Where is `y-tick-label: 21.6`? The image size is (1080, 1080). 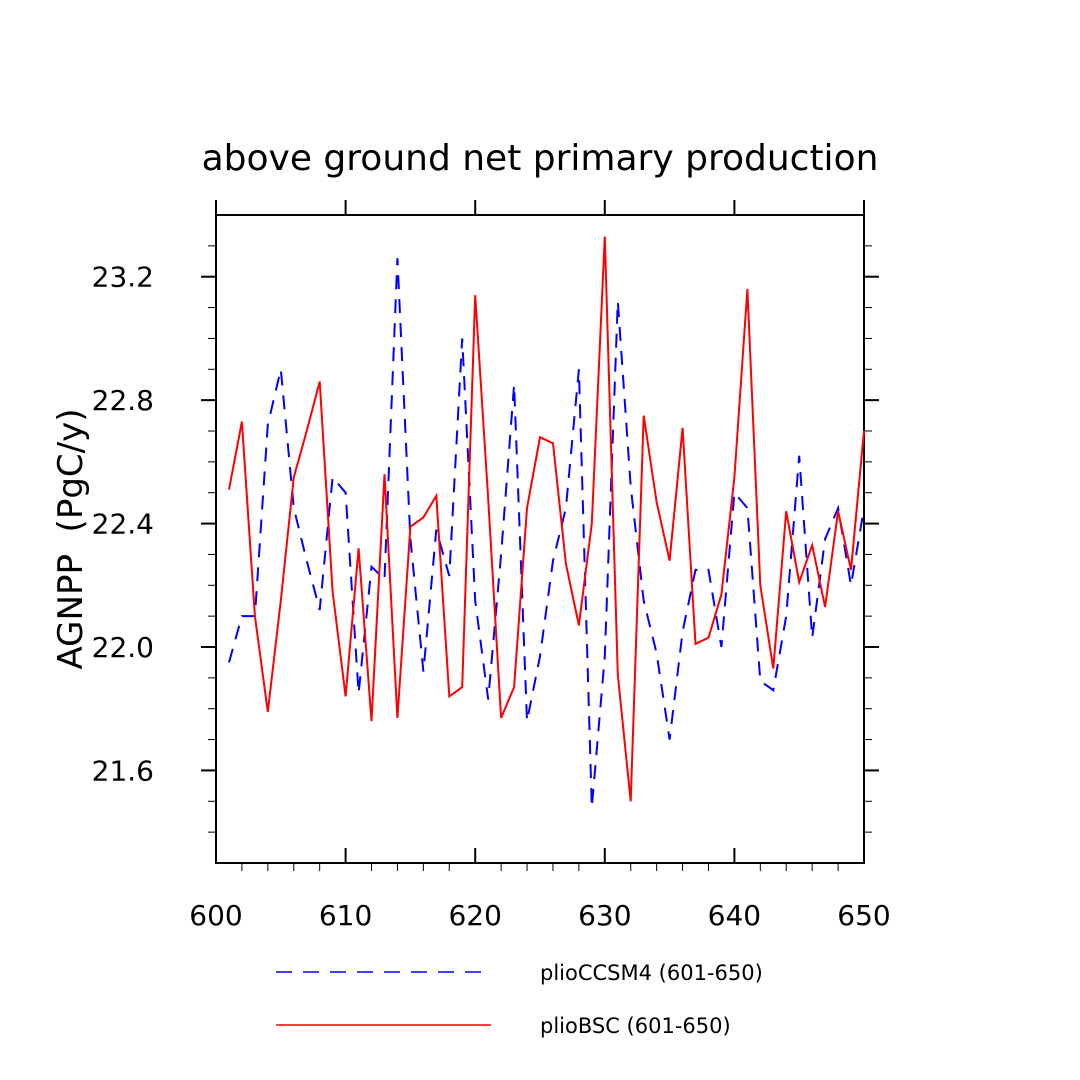
y-tick-label: 21.6 is located at coordinates (123, 770).